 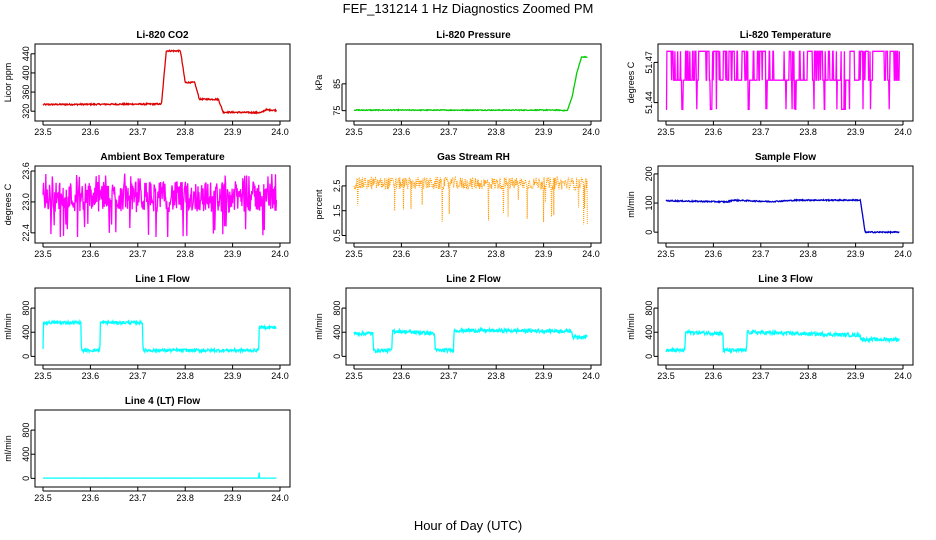 What do you see at coordinates (470, 83) in the screenshot?
I see `series-pressure` at bounding box center [470, 83].